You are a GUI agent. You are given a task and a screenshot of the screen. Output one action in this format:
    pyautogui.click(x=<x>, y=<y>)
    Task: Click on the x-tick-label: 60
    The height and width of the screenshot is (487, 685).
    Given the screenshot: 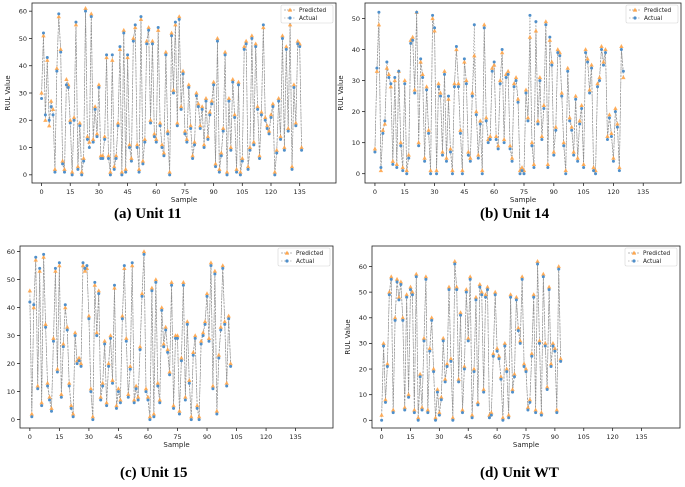 What is the action you would take?
    pyautogui.click(x=497, y=437)
    